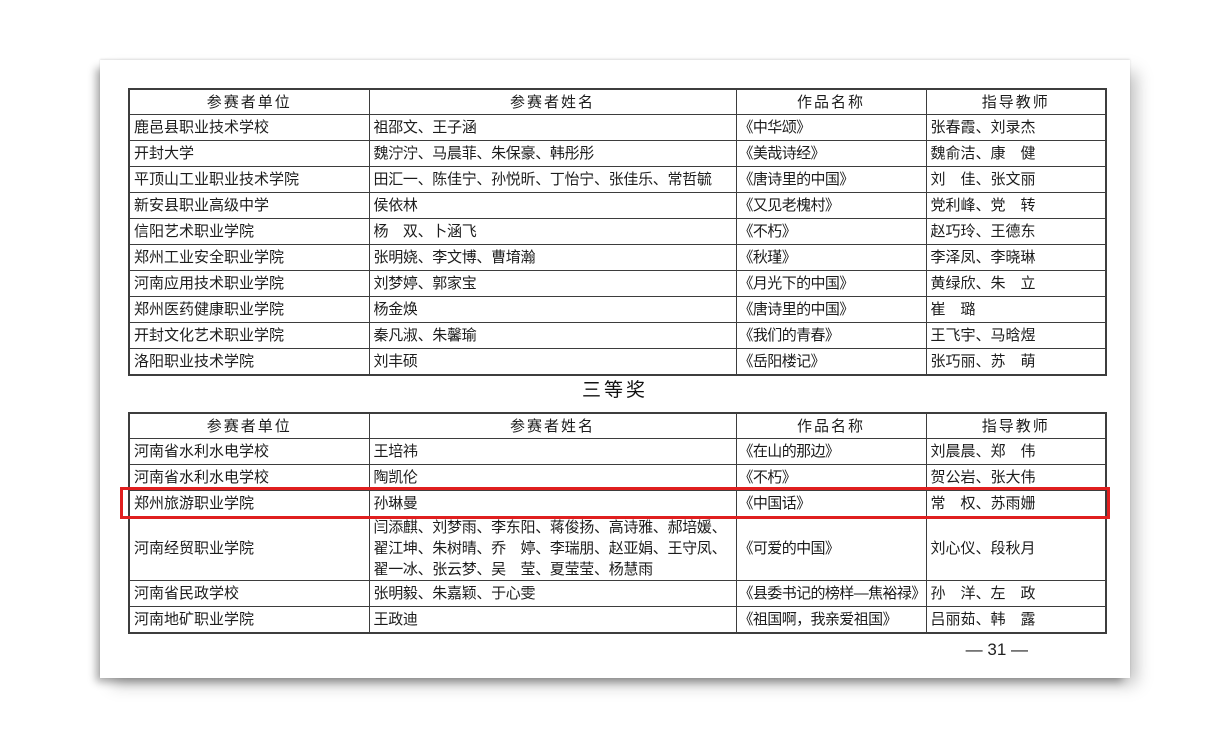 The image size is (1232, 741). What do you see at coordinates (552, 257) in the screenshot?
I see `names-cell: 张明娆、李文博、曹堉瀚` at bounding box center [552, 257].